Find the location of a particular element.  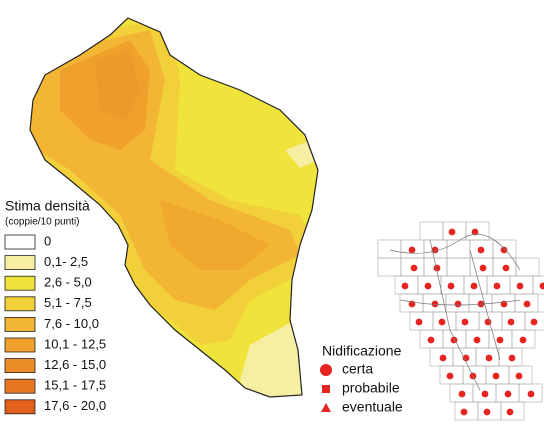

symbol-square is located at coordinates (326, 389).